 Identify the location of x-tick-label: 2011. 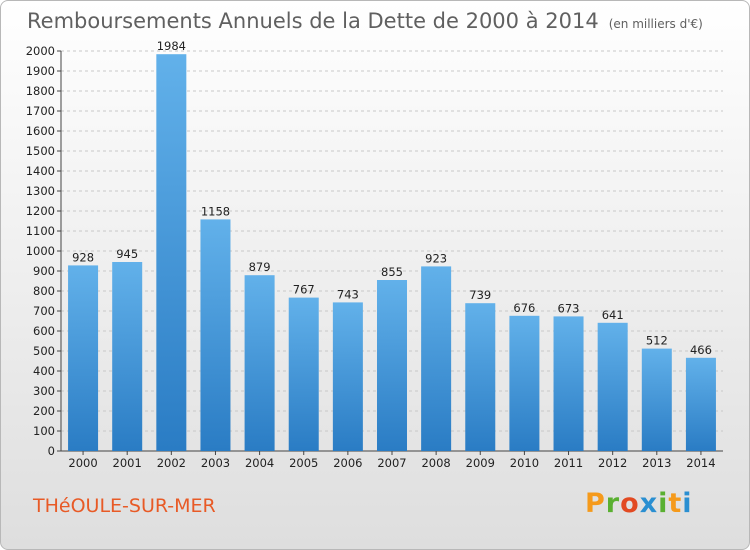
(568, 463).